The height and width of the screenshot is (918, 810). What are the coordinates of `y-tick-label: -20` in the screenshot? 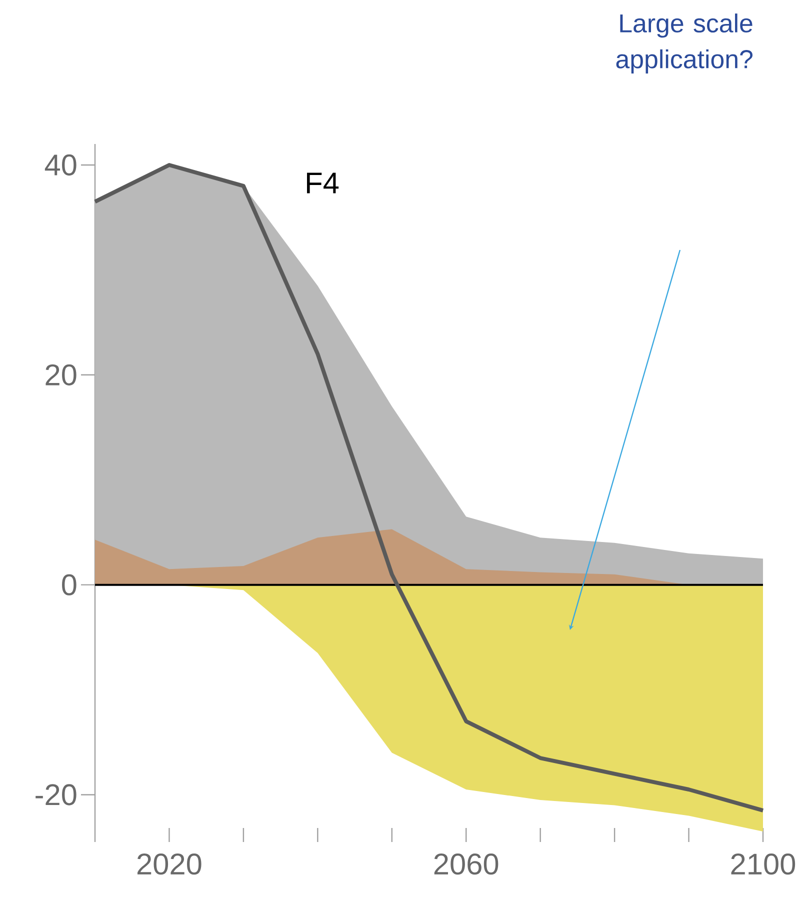 It's located at (56, 795).